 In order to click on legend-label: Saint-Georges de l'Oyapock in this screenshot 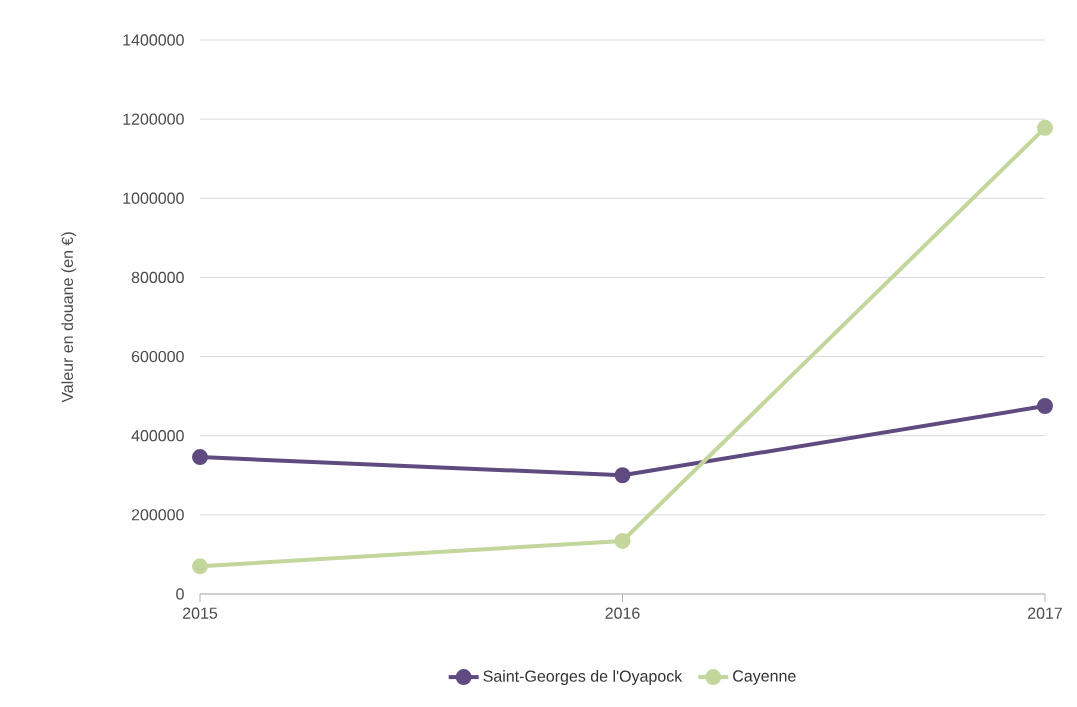, I will do `click(583, 677)`.